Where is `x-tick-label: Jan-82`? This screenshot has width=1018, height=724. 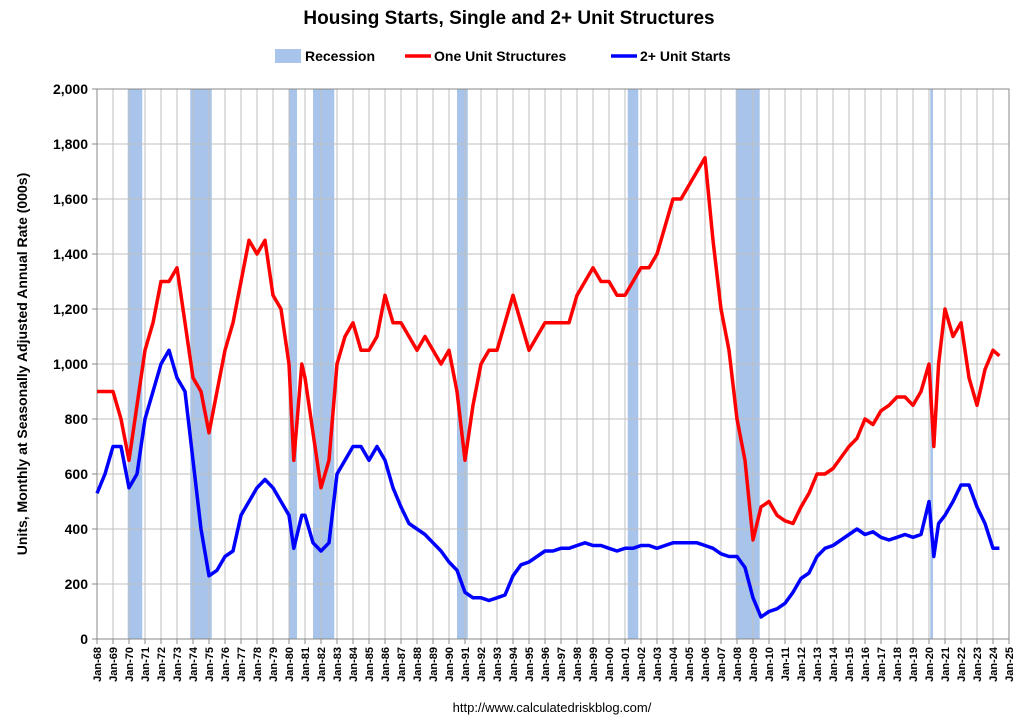
x-tick-label: Jan-82 is located at coordinates (322, 664).